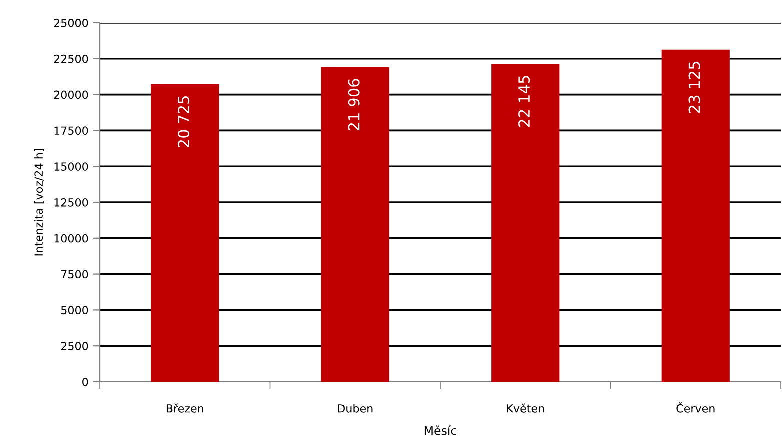 The image size is (782, 444). What do you see at coordinates (184, 122) in the screenshot?
I see `data-label: 20 725` at bounding box center [184, 122].